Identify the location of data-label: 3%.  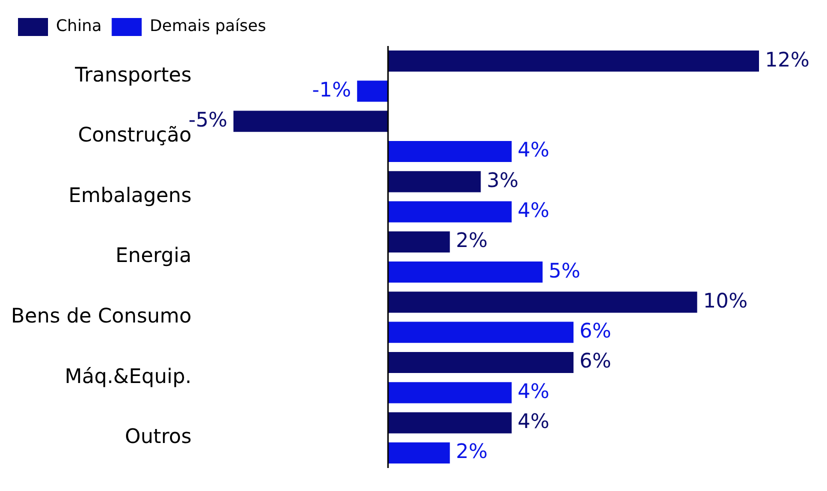
(502, 180).